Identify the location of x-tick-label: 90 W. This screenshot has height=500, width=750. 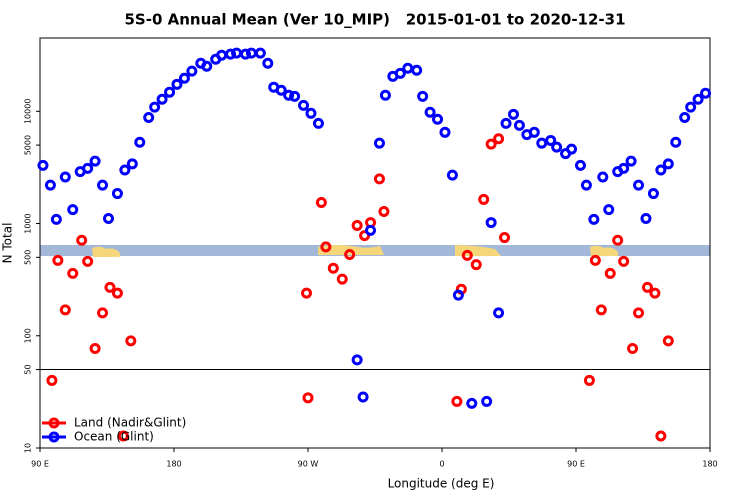
(308, 464).